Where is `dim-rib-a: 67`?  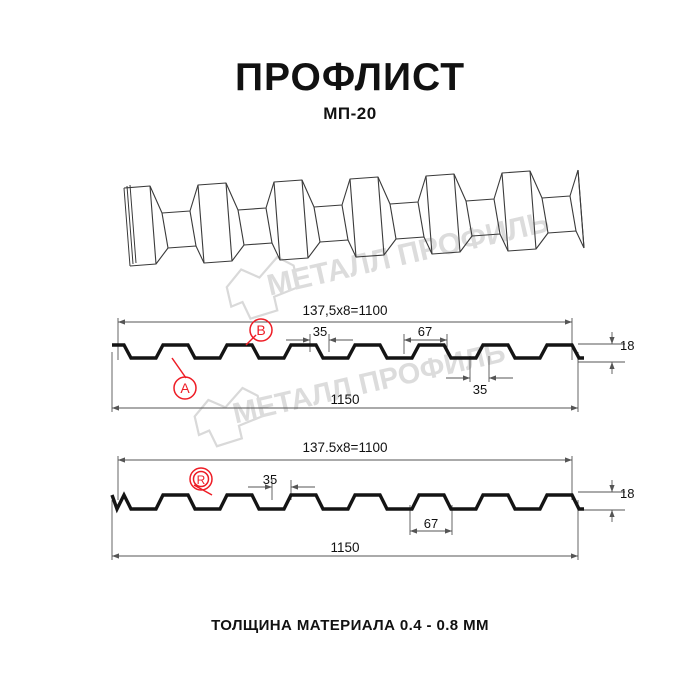 dim-rib-a: 67 is located at coordinates (425, 331).